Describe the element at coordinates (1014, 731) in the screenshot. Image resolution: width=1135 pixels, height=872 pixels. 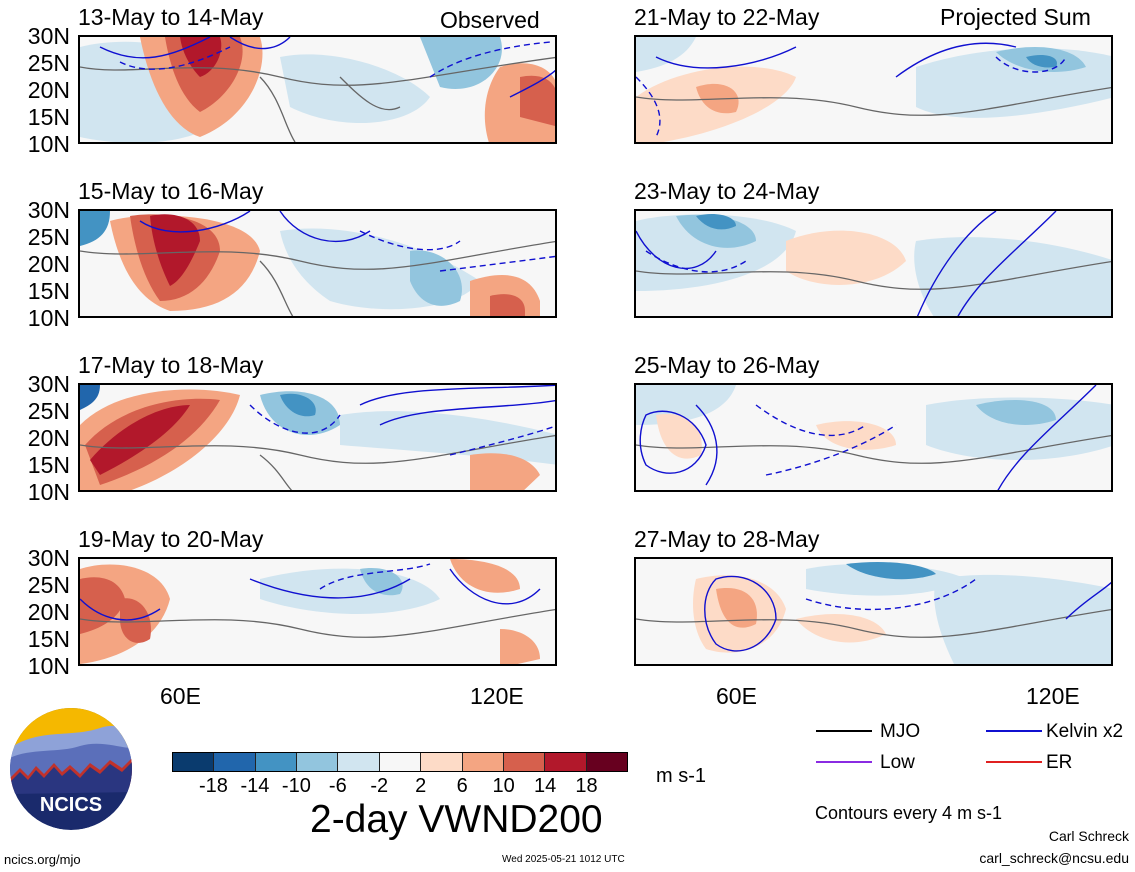
I see `legend-line-kelvin` at that location.